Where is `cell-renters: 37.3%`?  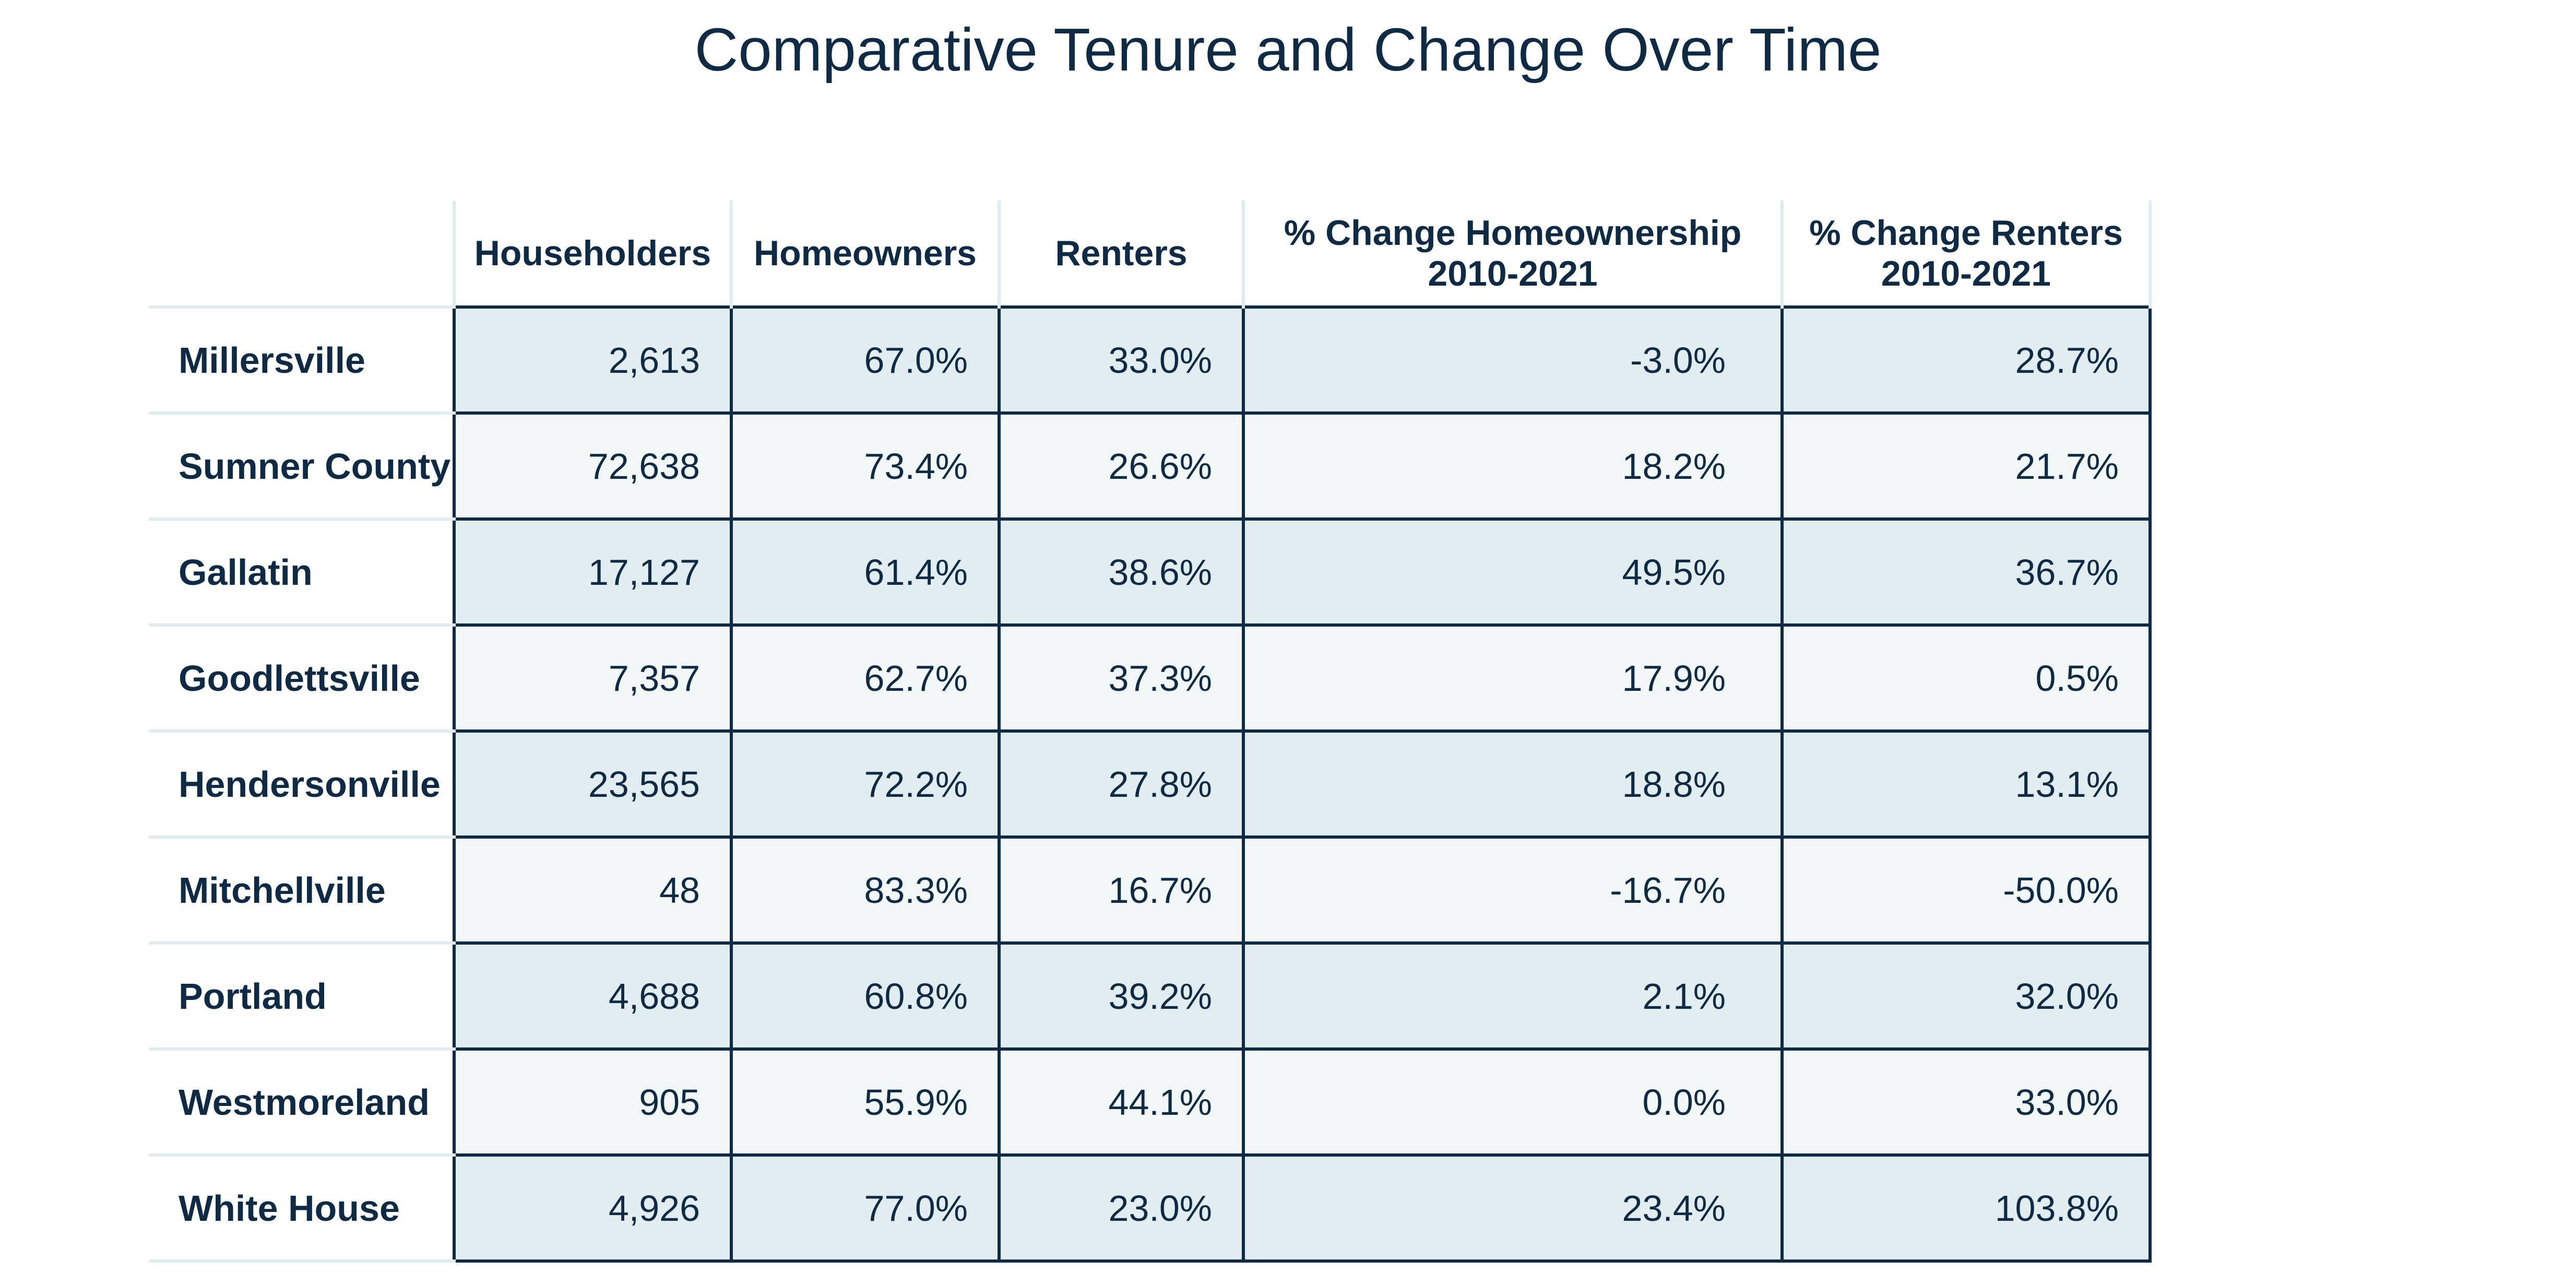 cell-renters: 37.3% is located at coordinates (1121, 678).